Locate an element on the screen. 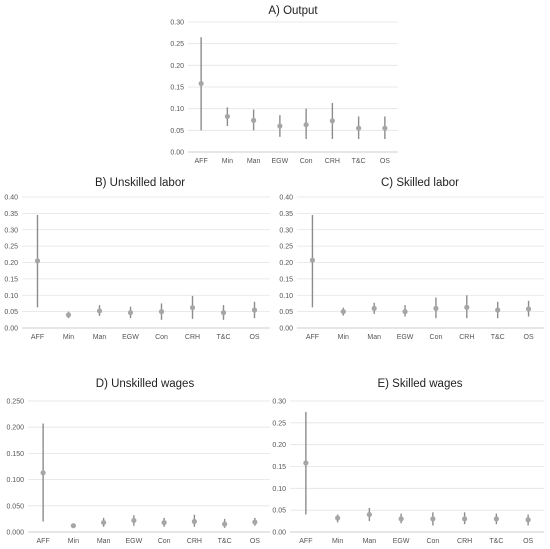 This screenshot has width=550, height=549. y-tick-label: 0.100 is located at coordinates (15, 480).